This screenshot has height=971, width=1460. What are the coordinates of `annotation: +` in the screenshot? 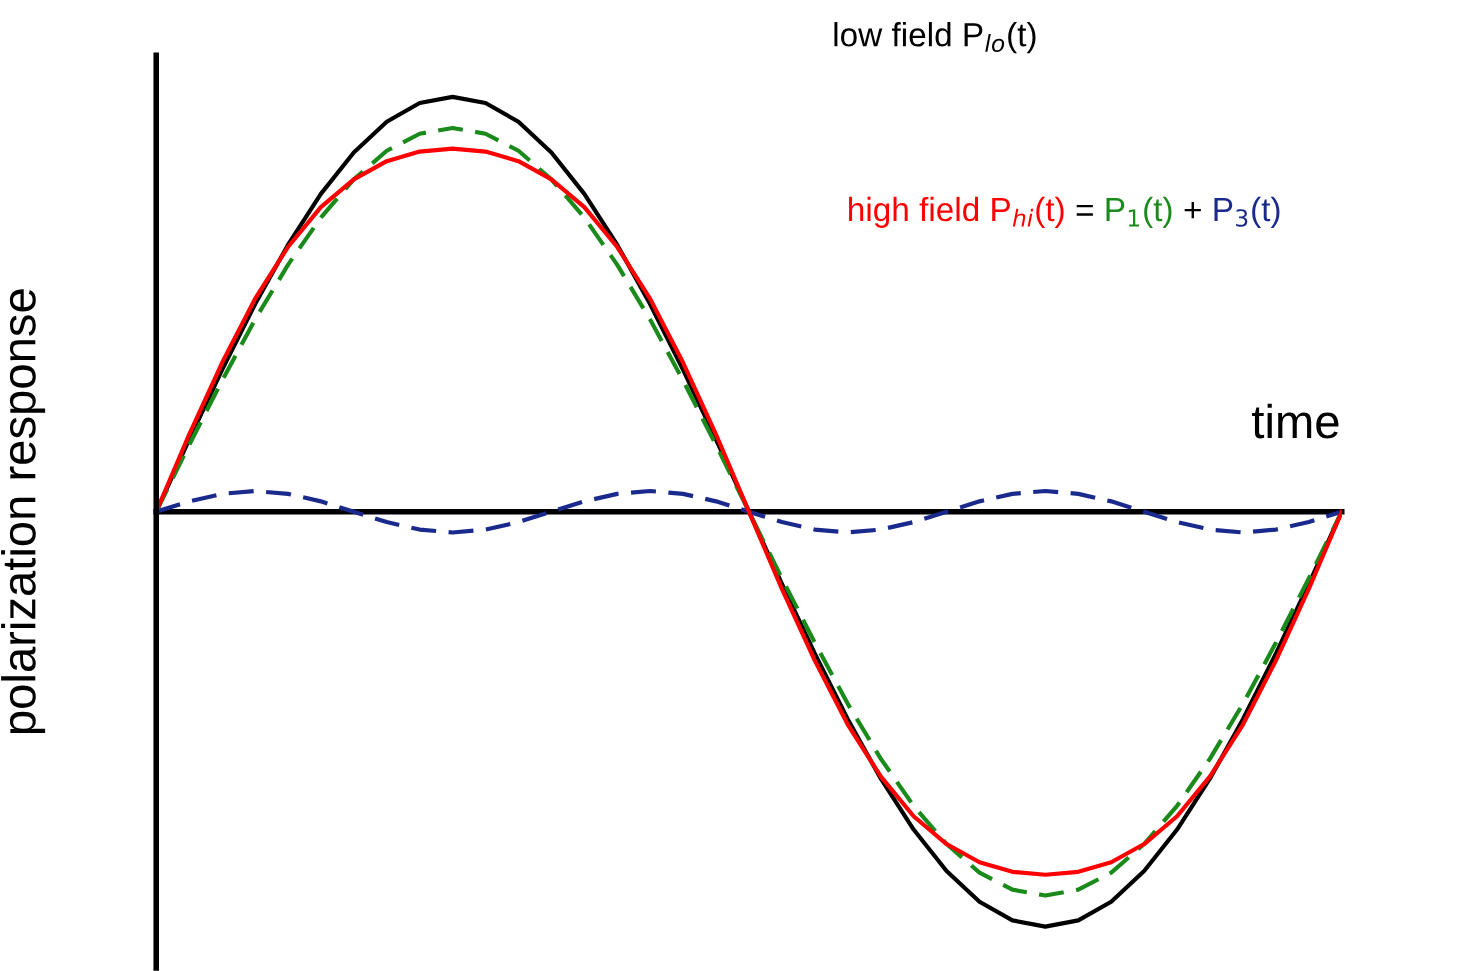 It's located at (1192, 210).